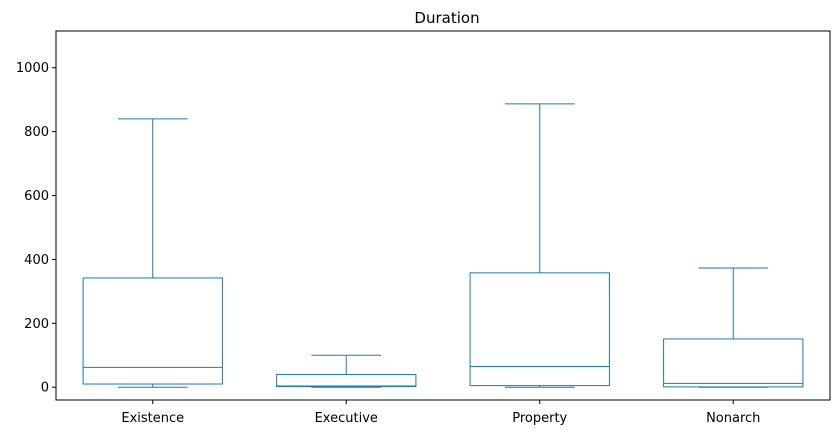 This screenshot has height=435, width=839. What do you see at coordinates (36, 196) in the screenshot?
I see `y-tick-label: 600` at bounding box center [36, 196].